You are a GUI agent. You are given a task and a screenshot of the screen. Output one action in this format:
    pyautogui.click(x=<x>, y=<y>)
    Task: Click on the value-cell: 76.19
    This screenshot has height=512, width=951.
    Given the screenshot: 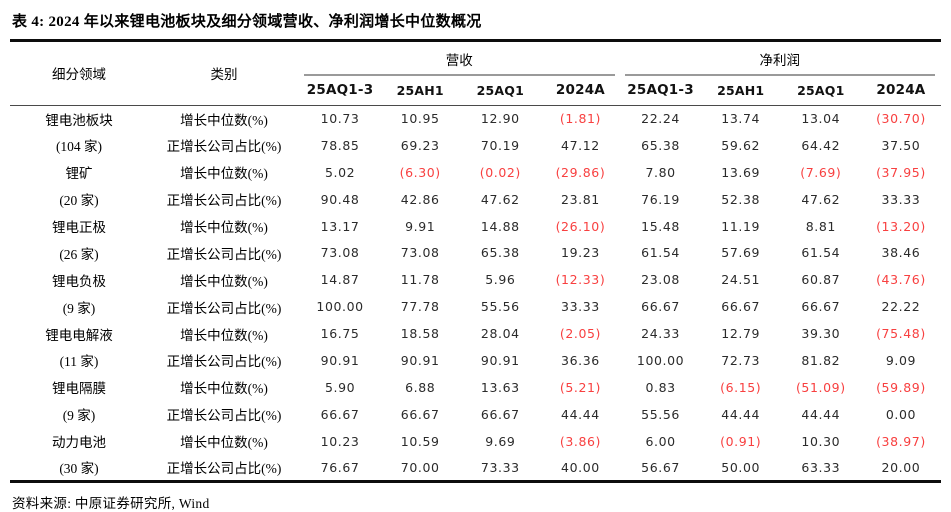 What is the action you would take?
    pyautogui.click(x=660, y=199)
    